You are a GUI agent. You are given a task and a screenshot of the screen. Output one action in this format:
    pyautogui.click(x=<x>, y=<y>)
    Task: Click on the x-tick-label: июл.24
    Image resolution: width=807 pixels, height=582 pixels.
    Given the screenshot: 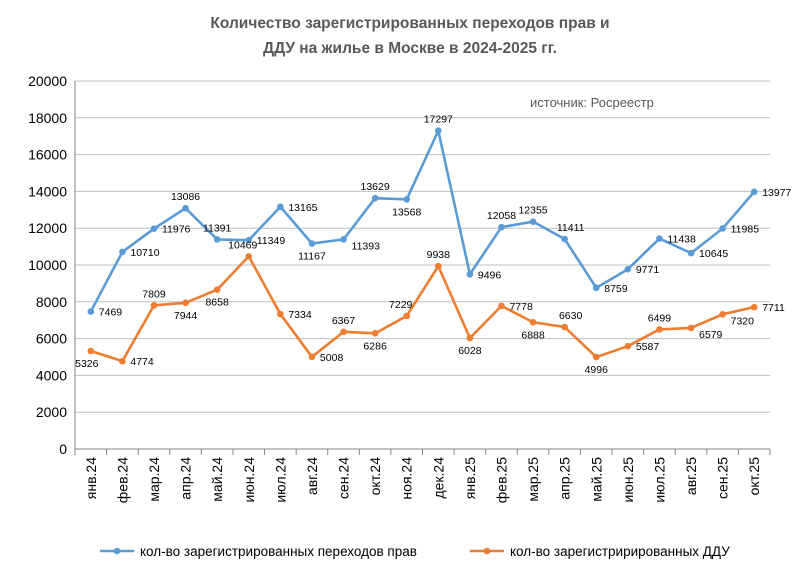 What is the action you would take?
    pyautogui.click(x=280, y=480)
    